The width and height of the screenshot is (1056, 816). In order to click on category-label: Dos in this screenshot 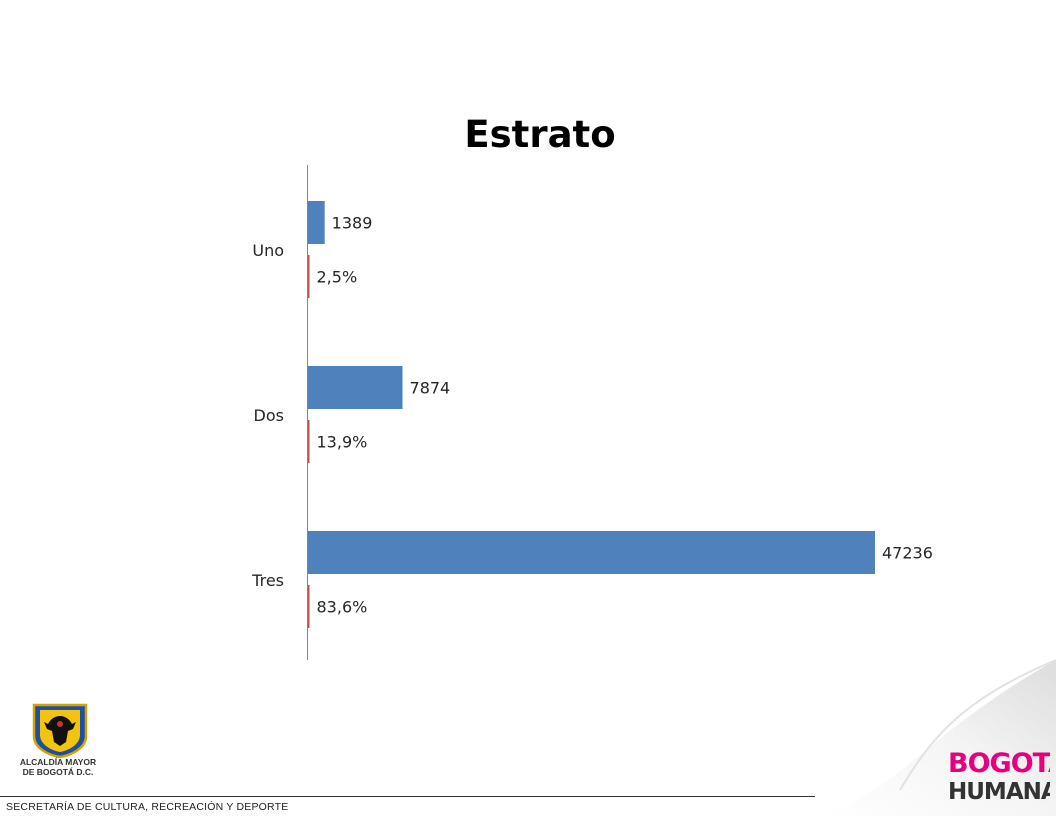, I will do `click(269, 415)`.